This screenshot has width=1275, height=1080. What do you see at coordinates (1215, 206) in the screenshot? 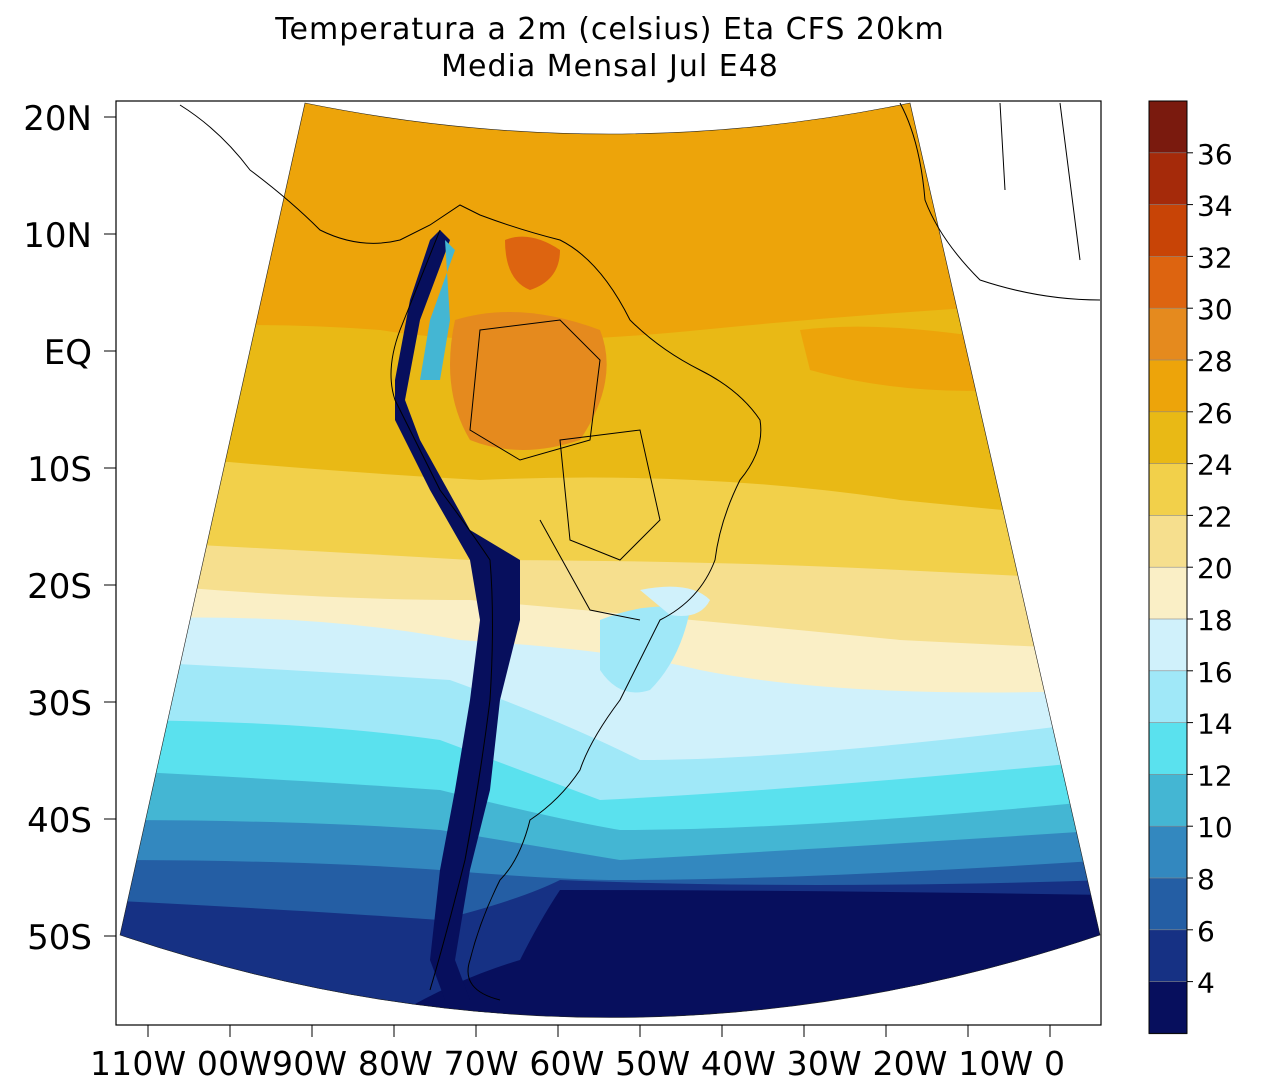
I see `colorbar-label: 34` at bounding box center [1215, 206].